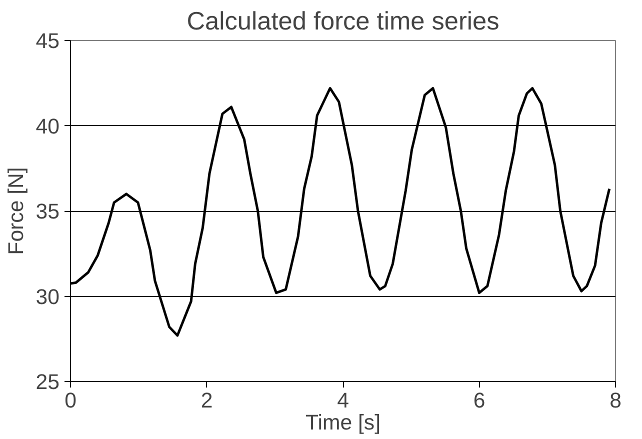 This screenshot has width=642, height=439. What do you see at coordinates (48, 382) in the screenshot?
I see `y-tick-label: 25` at bounding box center [48, 382].